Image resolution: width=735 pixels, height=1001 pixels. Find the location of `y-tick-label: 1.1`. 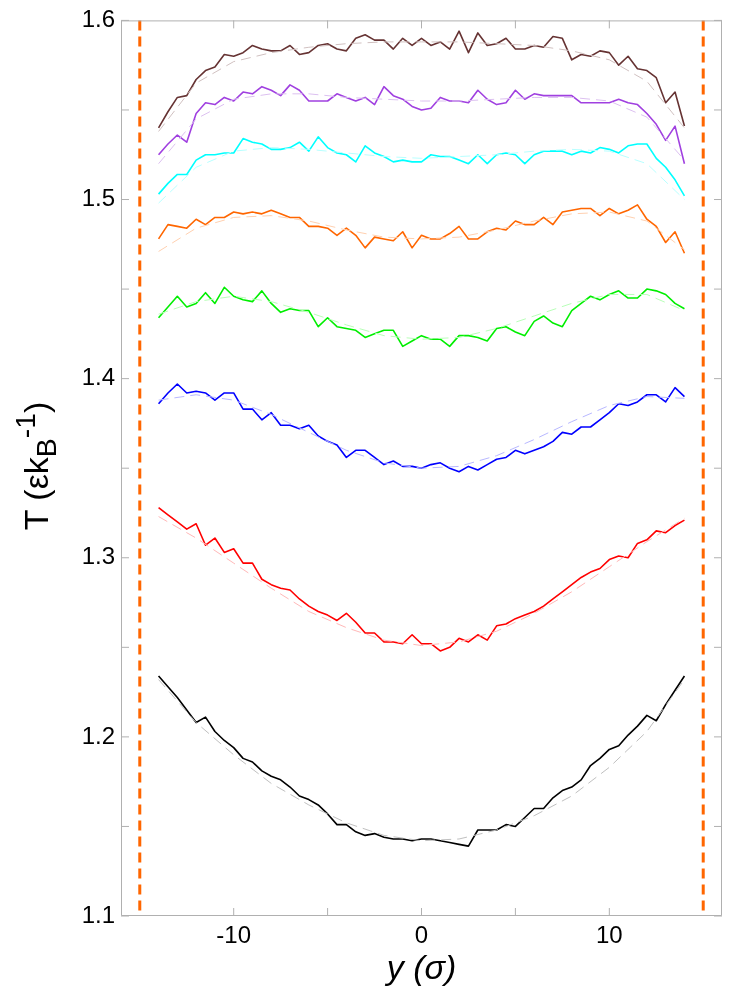

y-tick-label: 1.1 is located at coordinates (98, 914).